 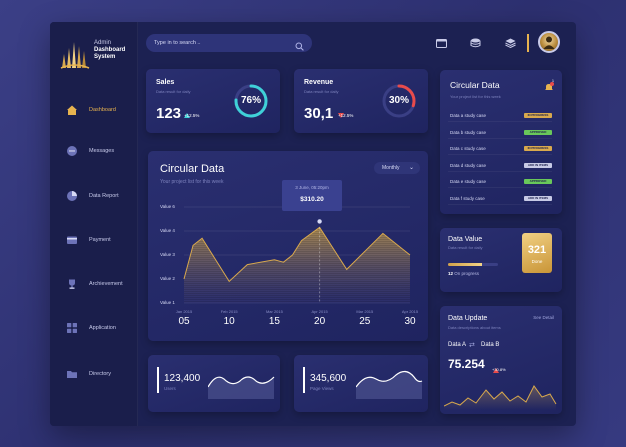 I want to click on search-icon, so click(x=299, y=47).